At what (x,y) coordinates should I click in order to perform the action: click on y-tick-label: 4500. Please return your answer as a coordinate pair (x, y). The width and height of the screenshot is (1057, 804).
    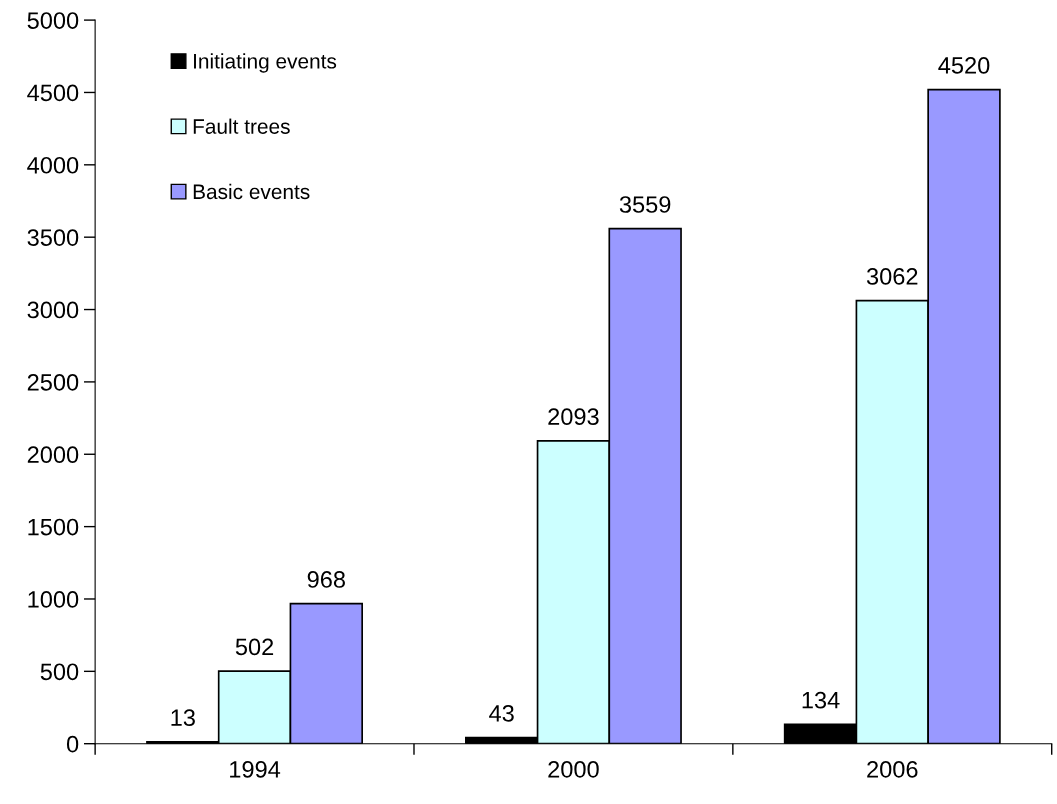
    Looking at the image, I should click on (53, 93).